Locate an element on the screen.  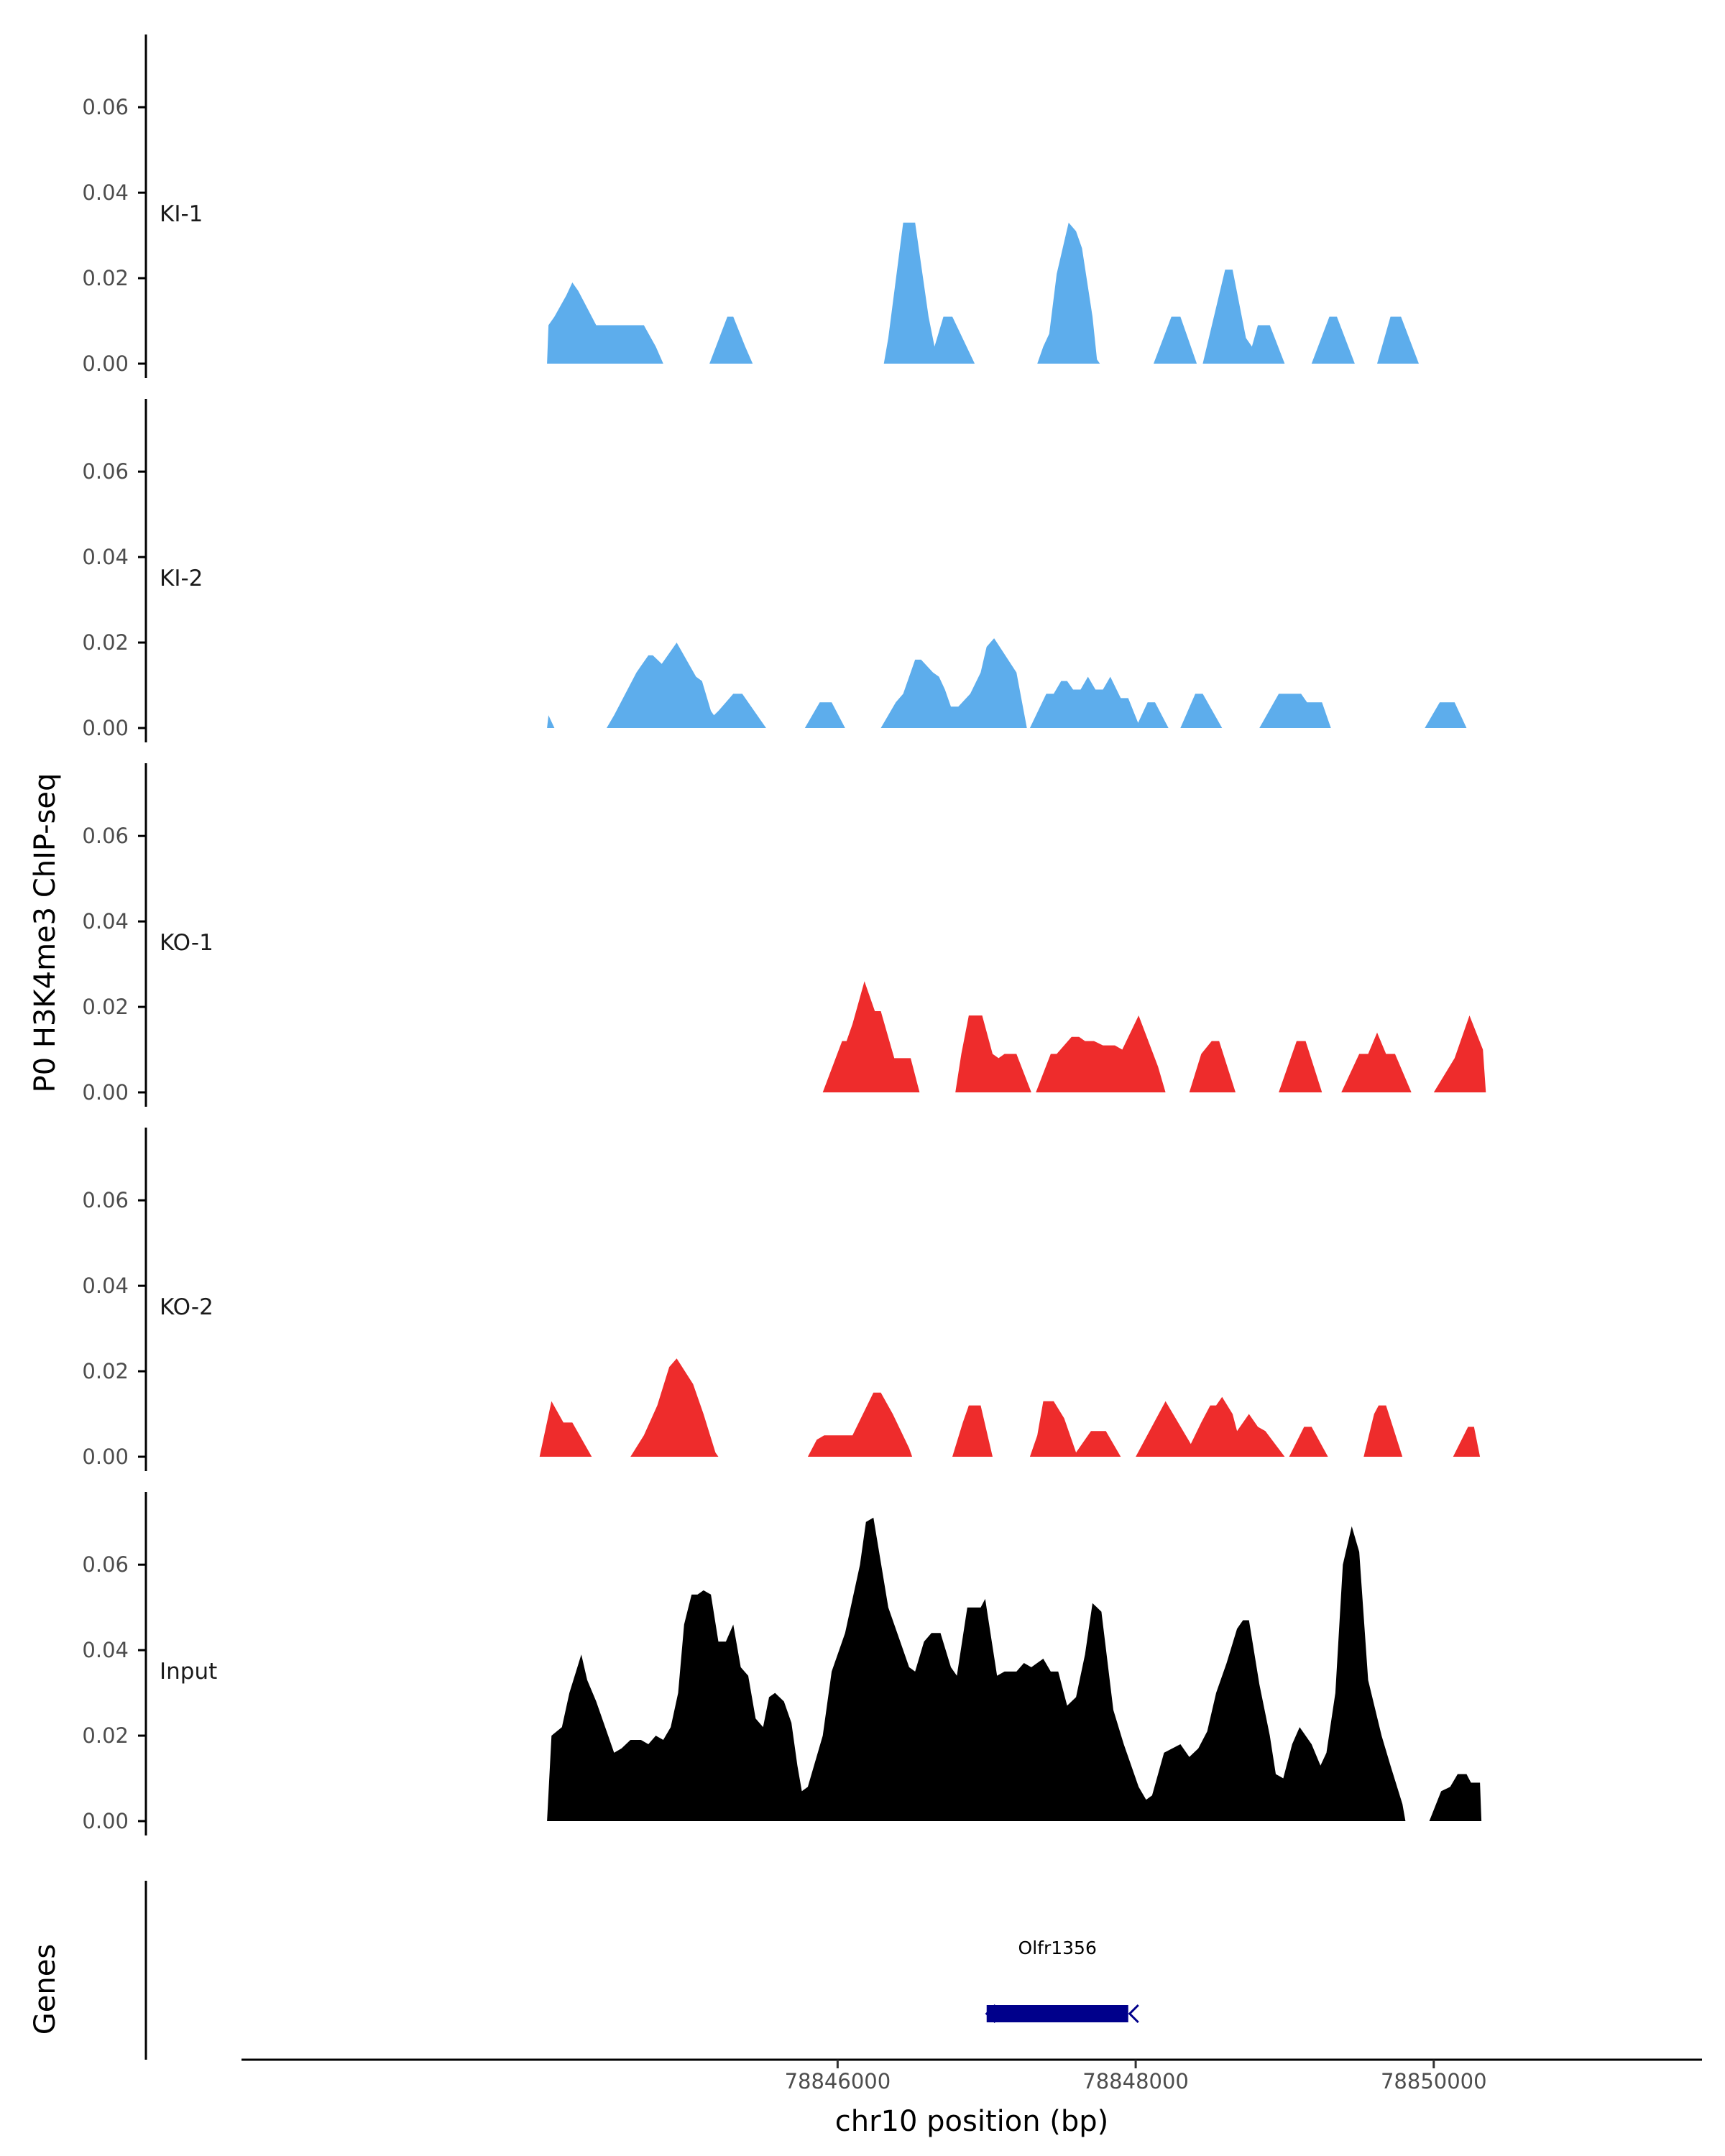
track-label: KI-2 is located at coordinates (181, 578).